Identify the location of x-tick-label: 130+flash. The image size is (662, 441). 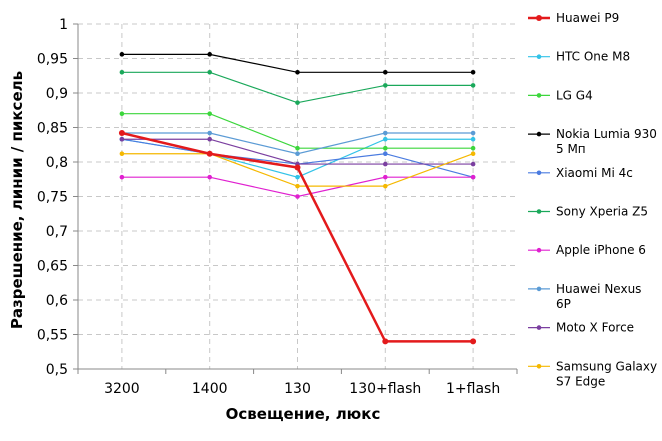
(385, 389).